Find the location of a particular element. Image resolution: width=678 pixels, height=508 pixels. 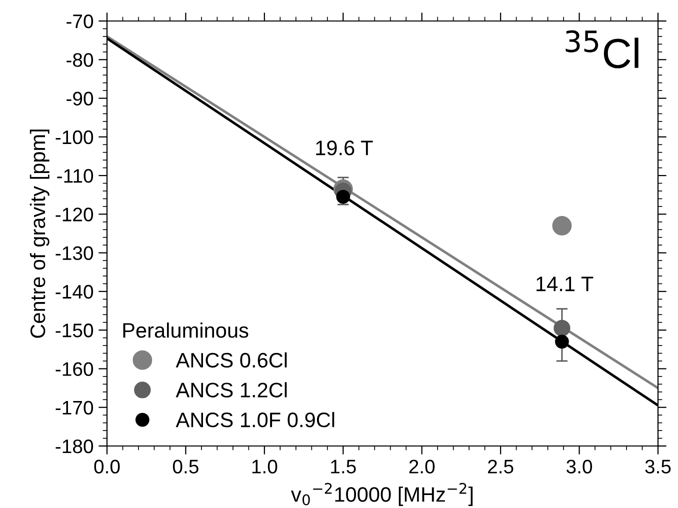

y-tick-label: -160 is located at coordinates (75, 369).